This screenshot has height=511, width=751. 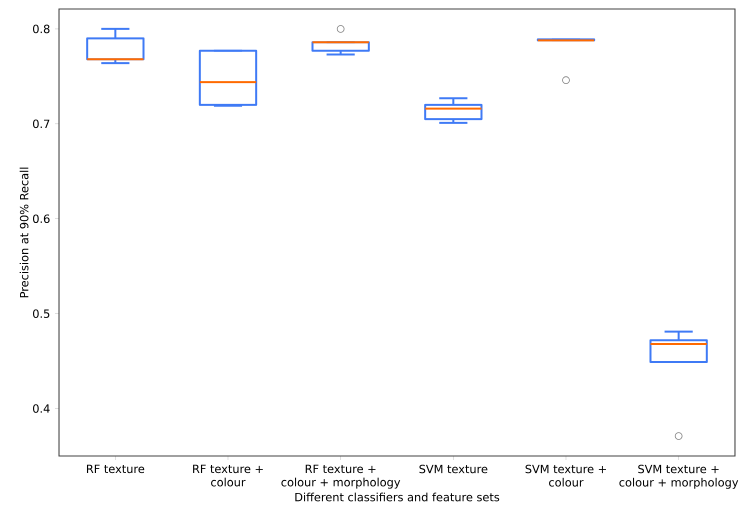 I want to click on x-tick-label: SVM texture + colour, so click(x=566, y=475).